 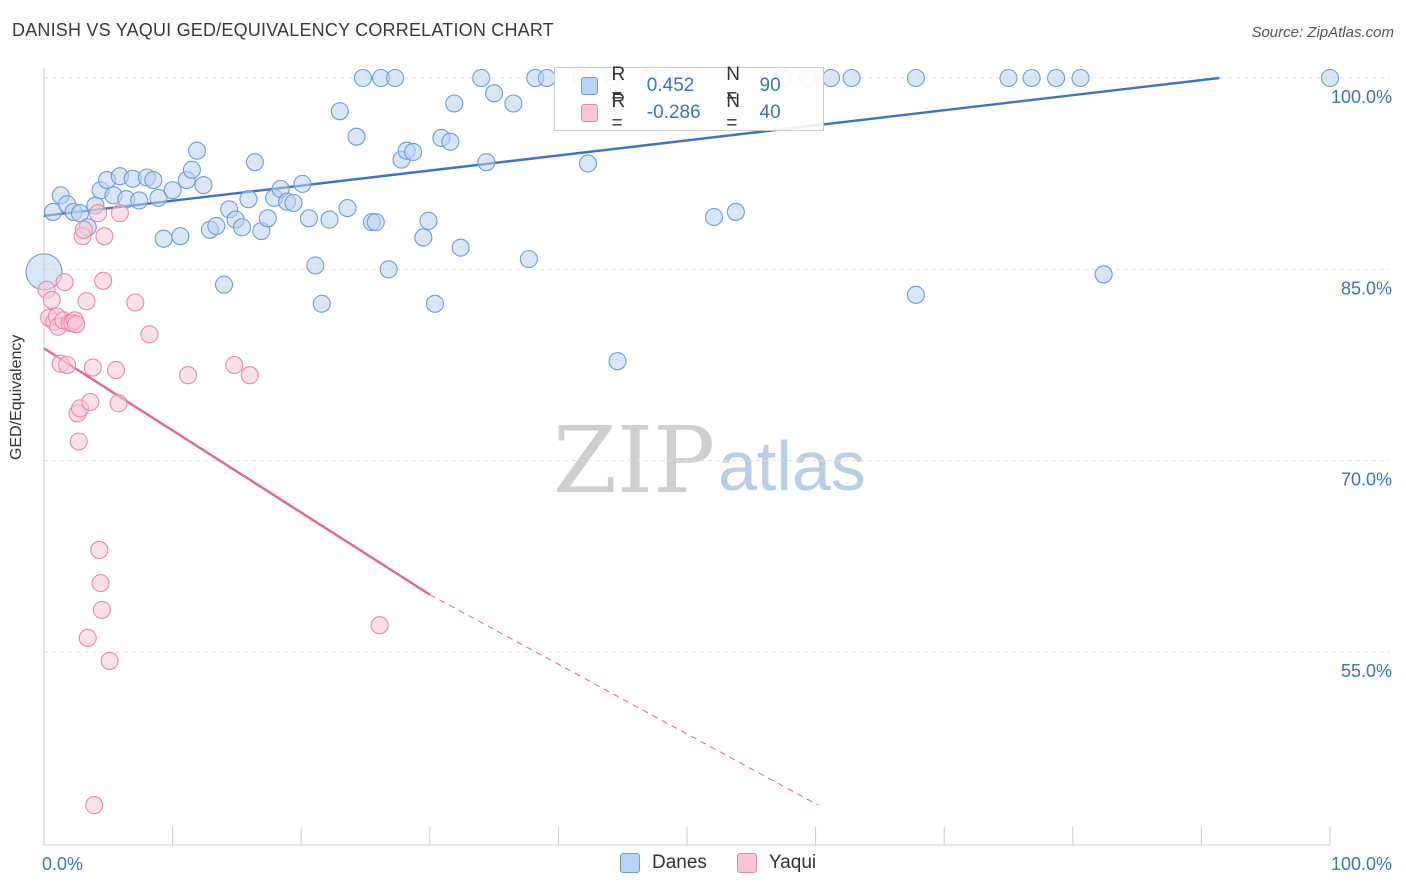 I want to click on x-tick-label: 100.0%, so click(x=1361, y=864).